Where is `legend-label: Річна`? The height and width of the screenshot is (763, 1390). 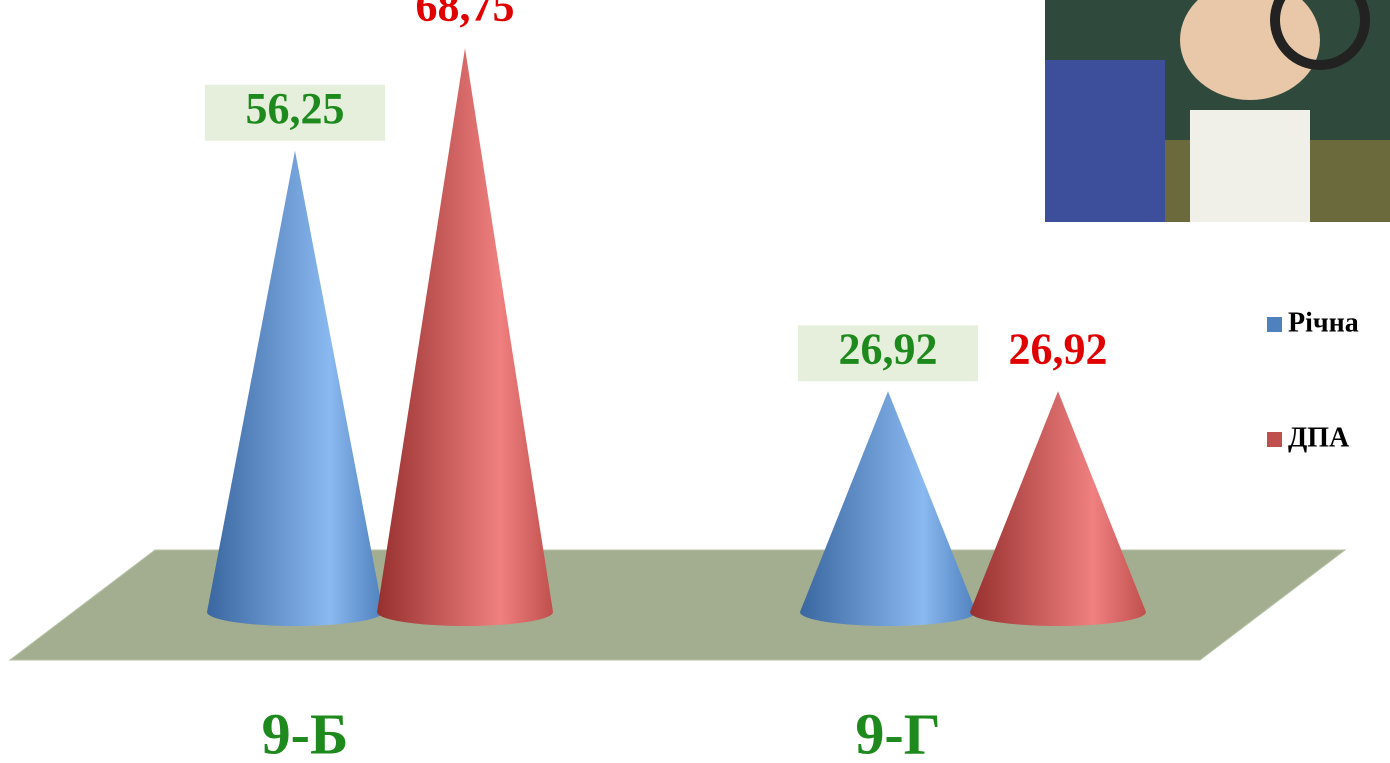 legend-label: Річна is located at coordinates (1323, 322).